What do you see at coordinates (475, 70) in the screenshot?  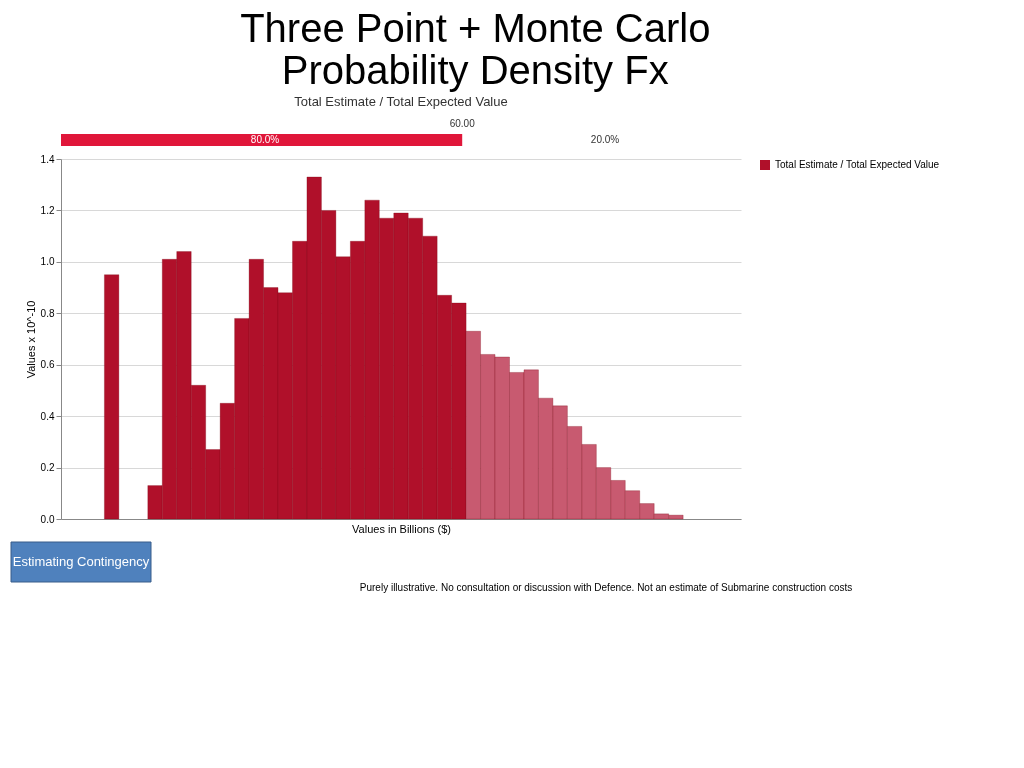 I see `text: Probability Density Fx` at bounding box center [475, 70].